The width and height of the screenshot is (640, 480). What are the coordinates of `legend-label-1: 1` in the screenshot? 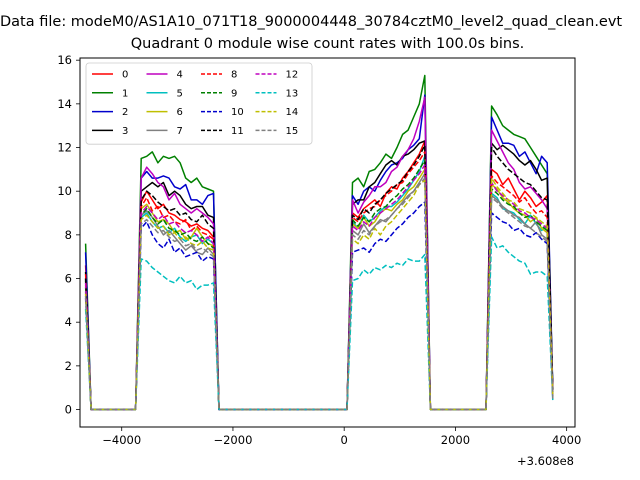 It's located at (125, 93).